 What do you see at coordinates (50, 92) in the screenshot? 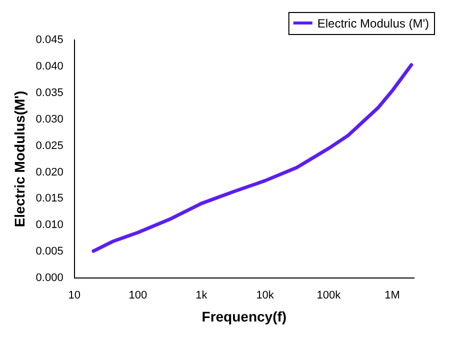
I see `y-tick-label: 0.035` at bounding box center [50, 92].